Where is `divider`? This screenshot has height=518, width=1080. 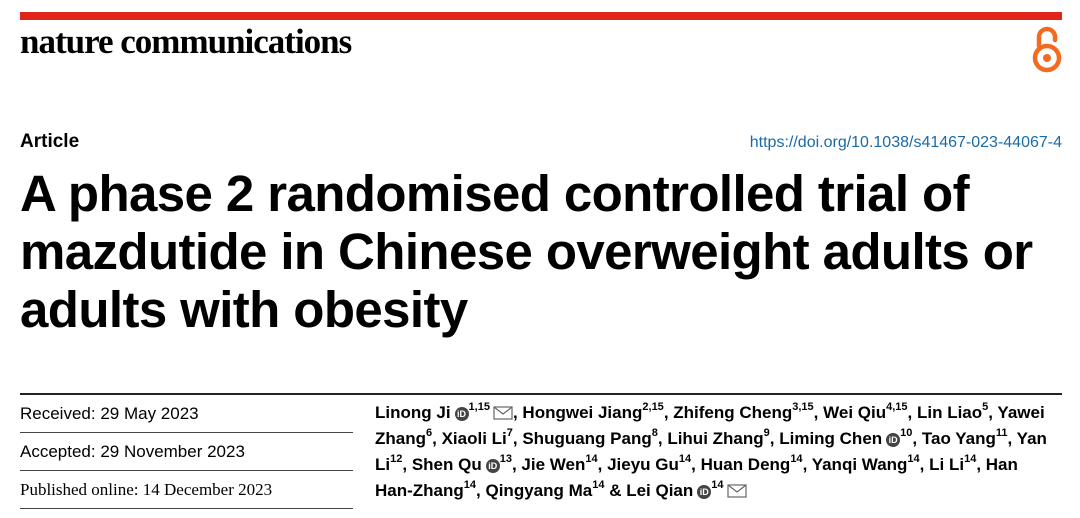 divider is located at coordinates (541, 394).